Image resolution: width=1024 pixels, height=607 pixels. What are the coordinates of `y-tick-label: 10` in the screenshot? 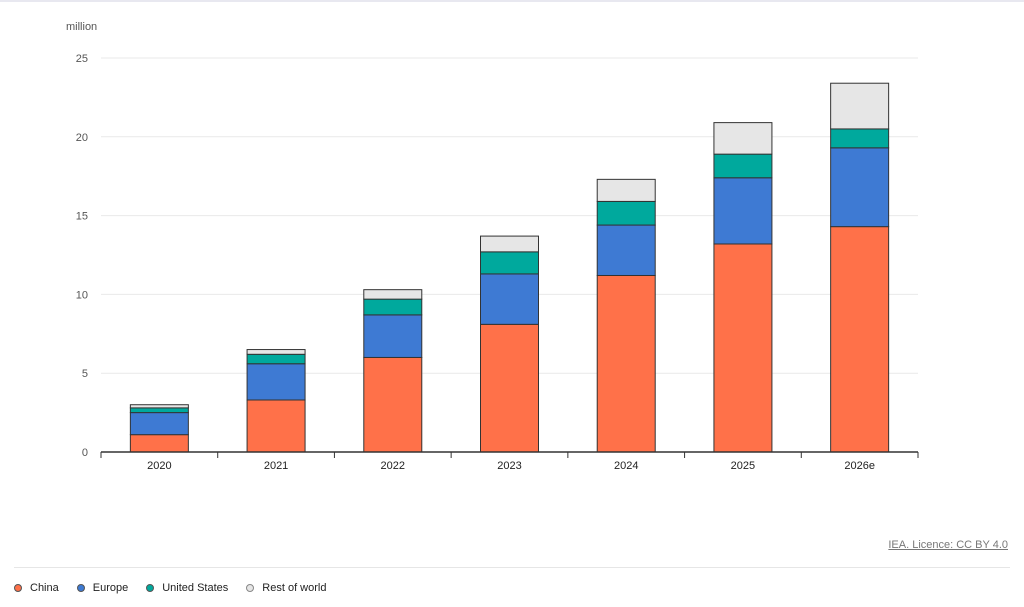 It's located at (82, 295).